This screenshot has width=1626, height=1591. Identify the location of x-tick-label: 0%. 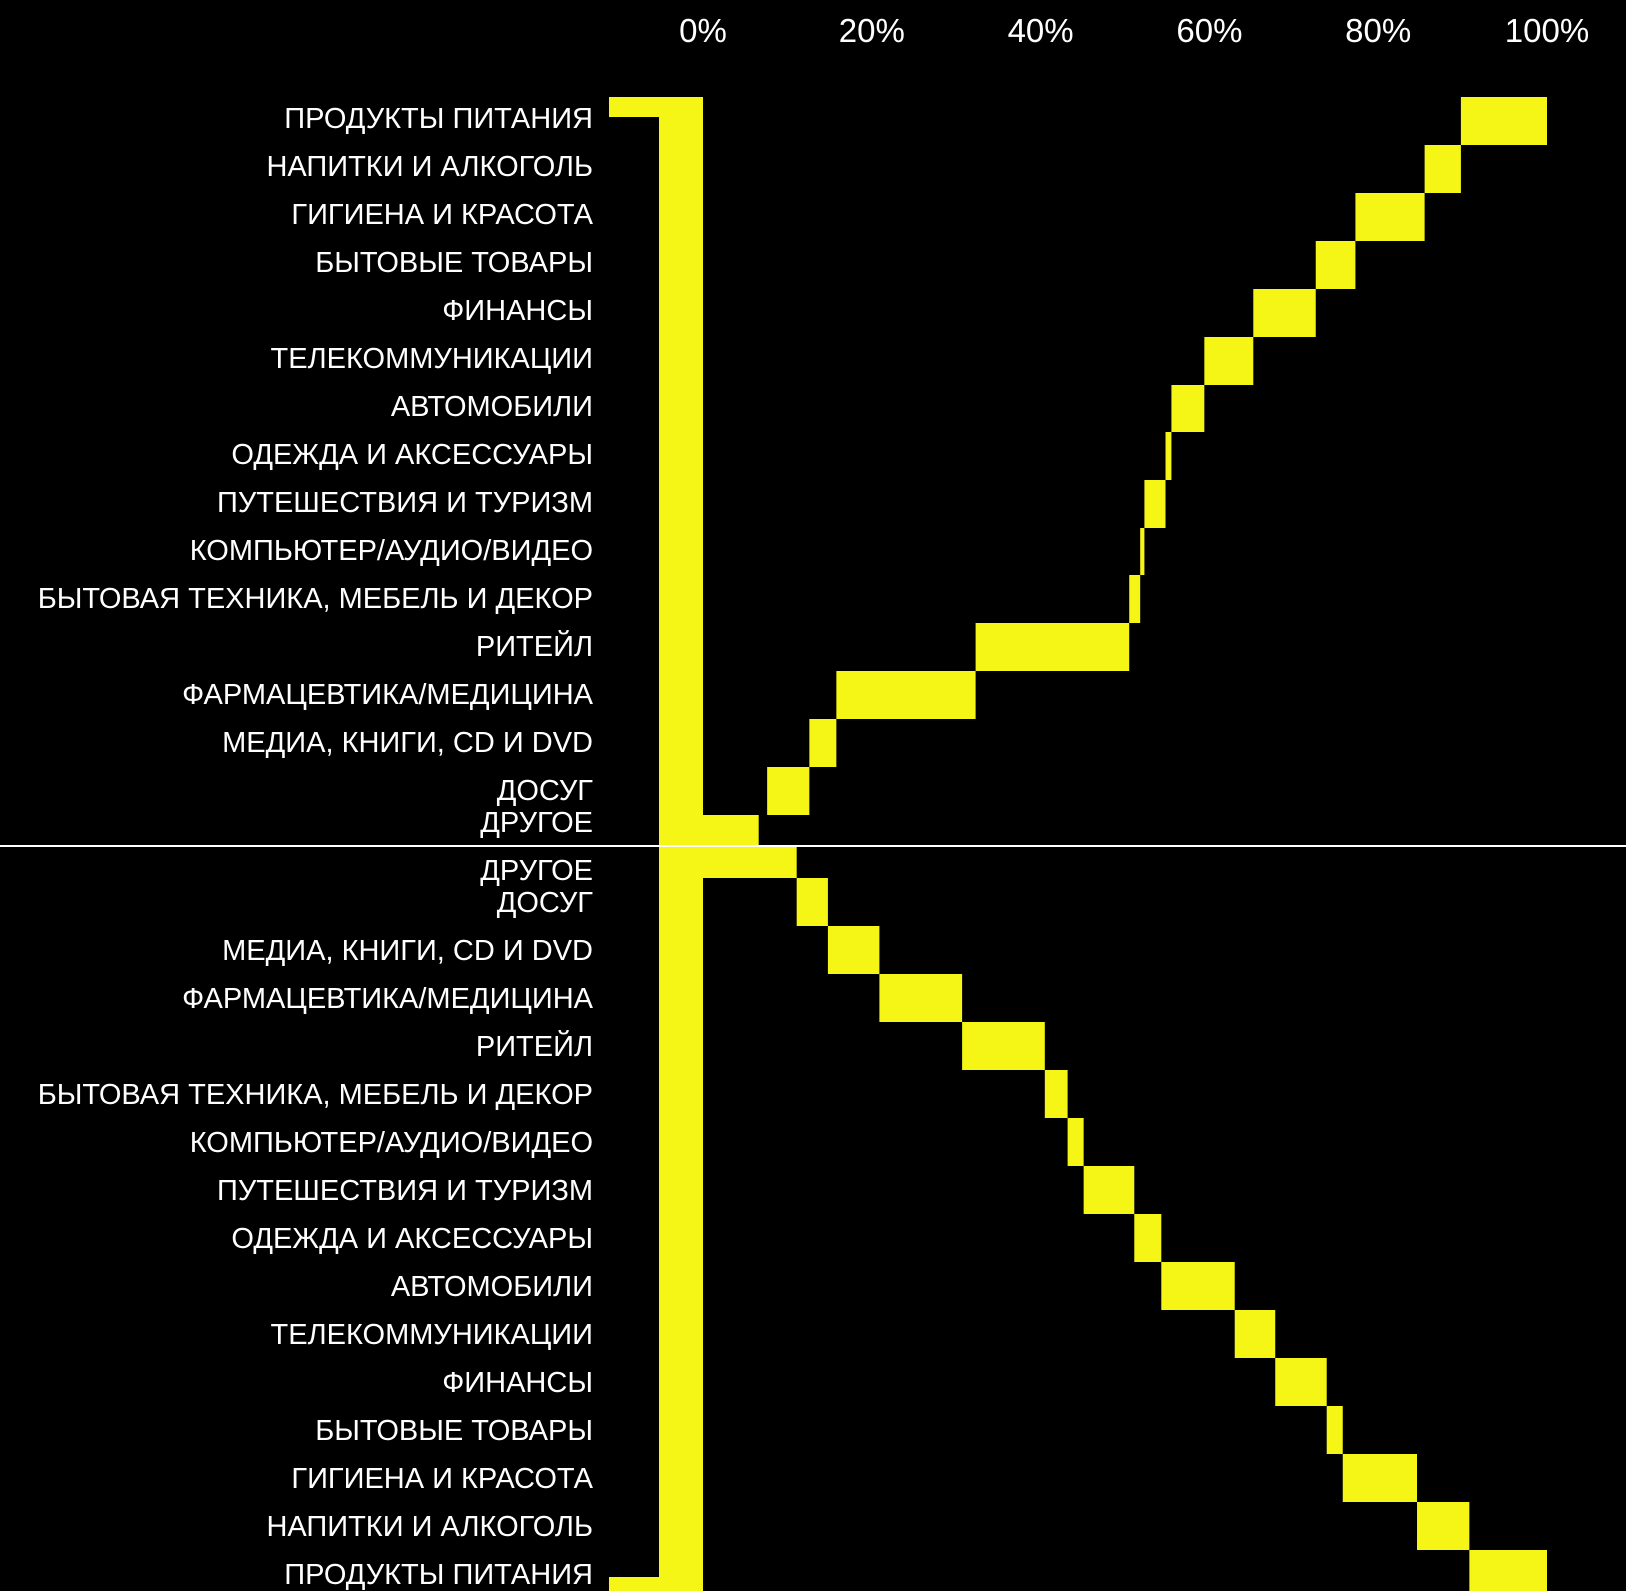
(703, 30).